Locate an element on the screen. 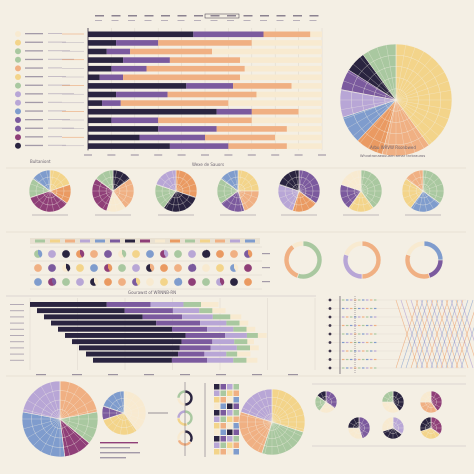 Image resolution: width=474 pixels, height=474 pixels. bottom-pie-grid-4-spoke is located at coordinates (363, 425).